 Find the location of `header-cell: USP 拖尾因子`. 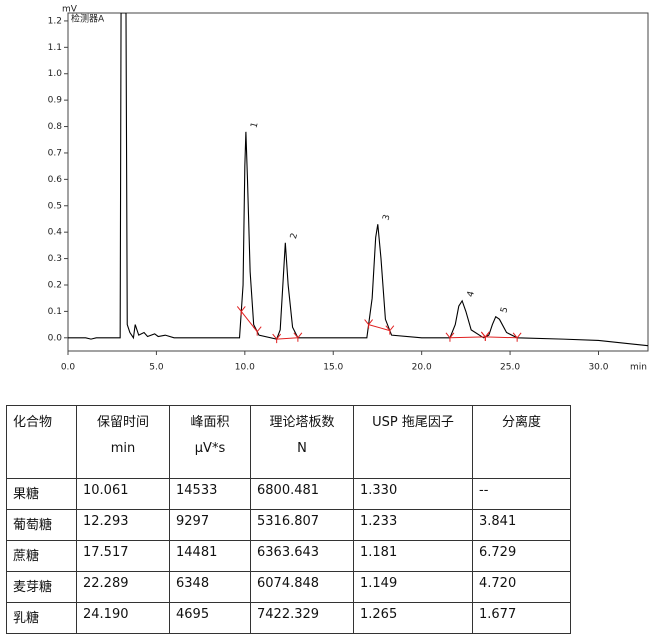

header-cell: USP 拖尾因子 is located at coordinates (413, 442).